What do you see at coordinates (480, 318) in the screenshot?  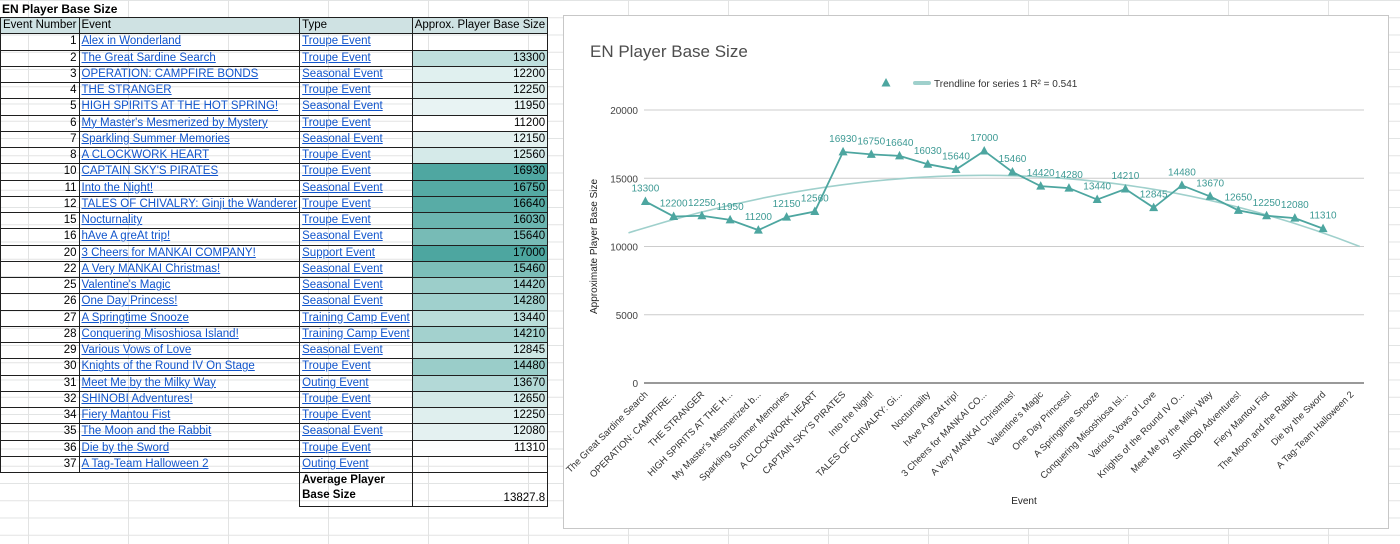 I see `cell-player-base-size: 13440` at bounding box center [480, 318].